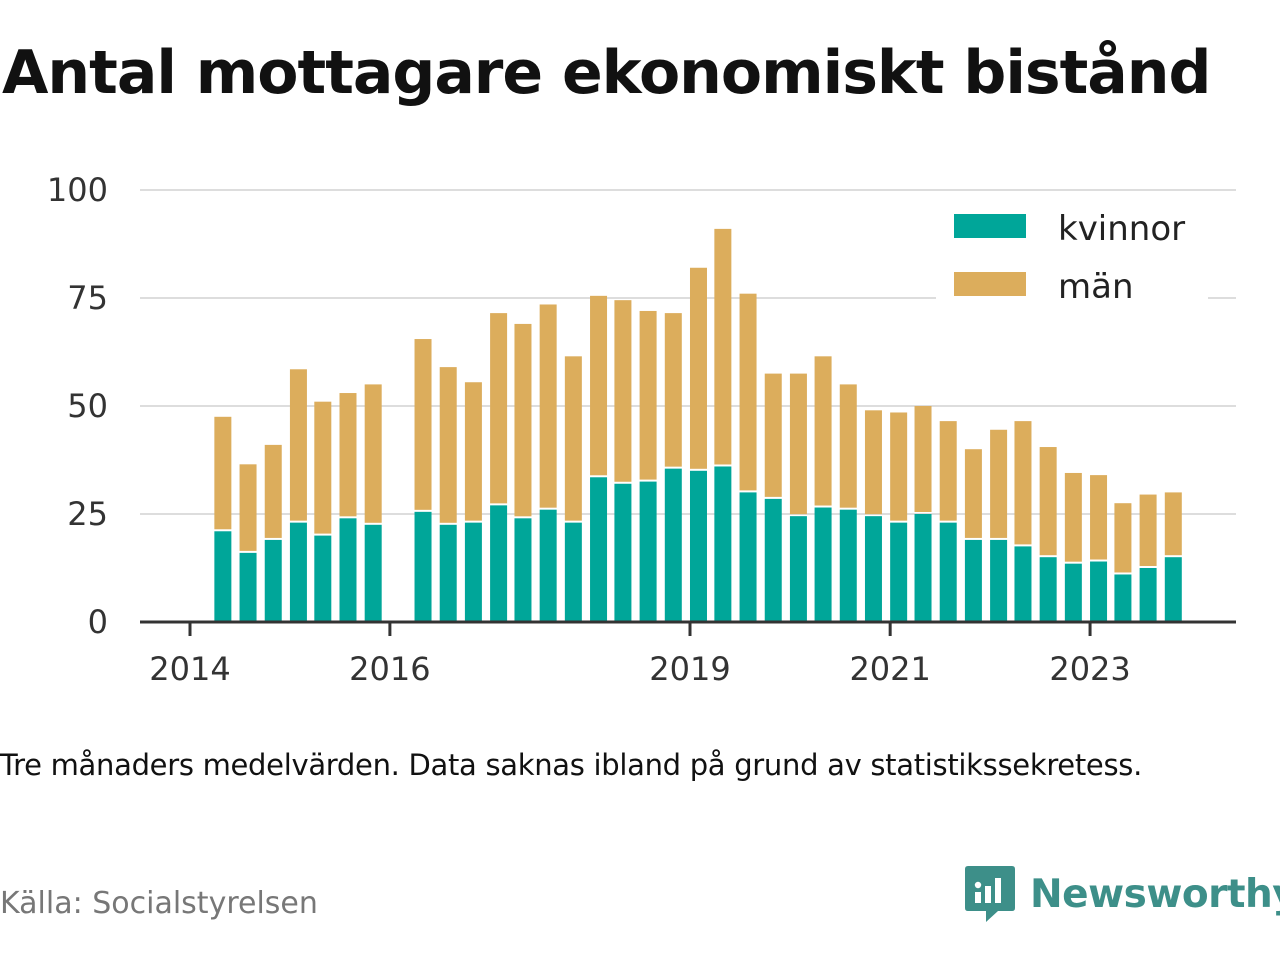 The image size is (1280, 960). What do you see at coordinates (87, 298) in the screenshot?
I see `y-tick-label: 75` at bounding box center [87, 298].